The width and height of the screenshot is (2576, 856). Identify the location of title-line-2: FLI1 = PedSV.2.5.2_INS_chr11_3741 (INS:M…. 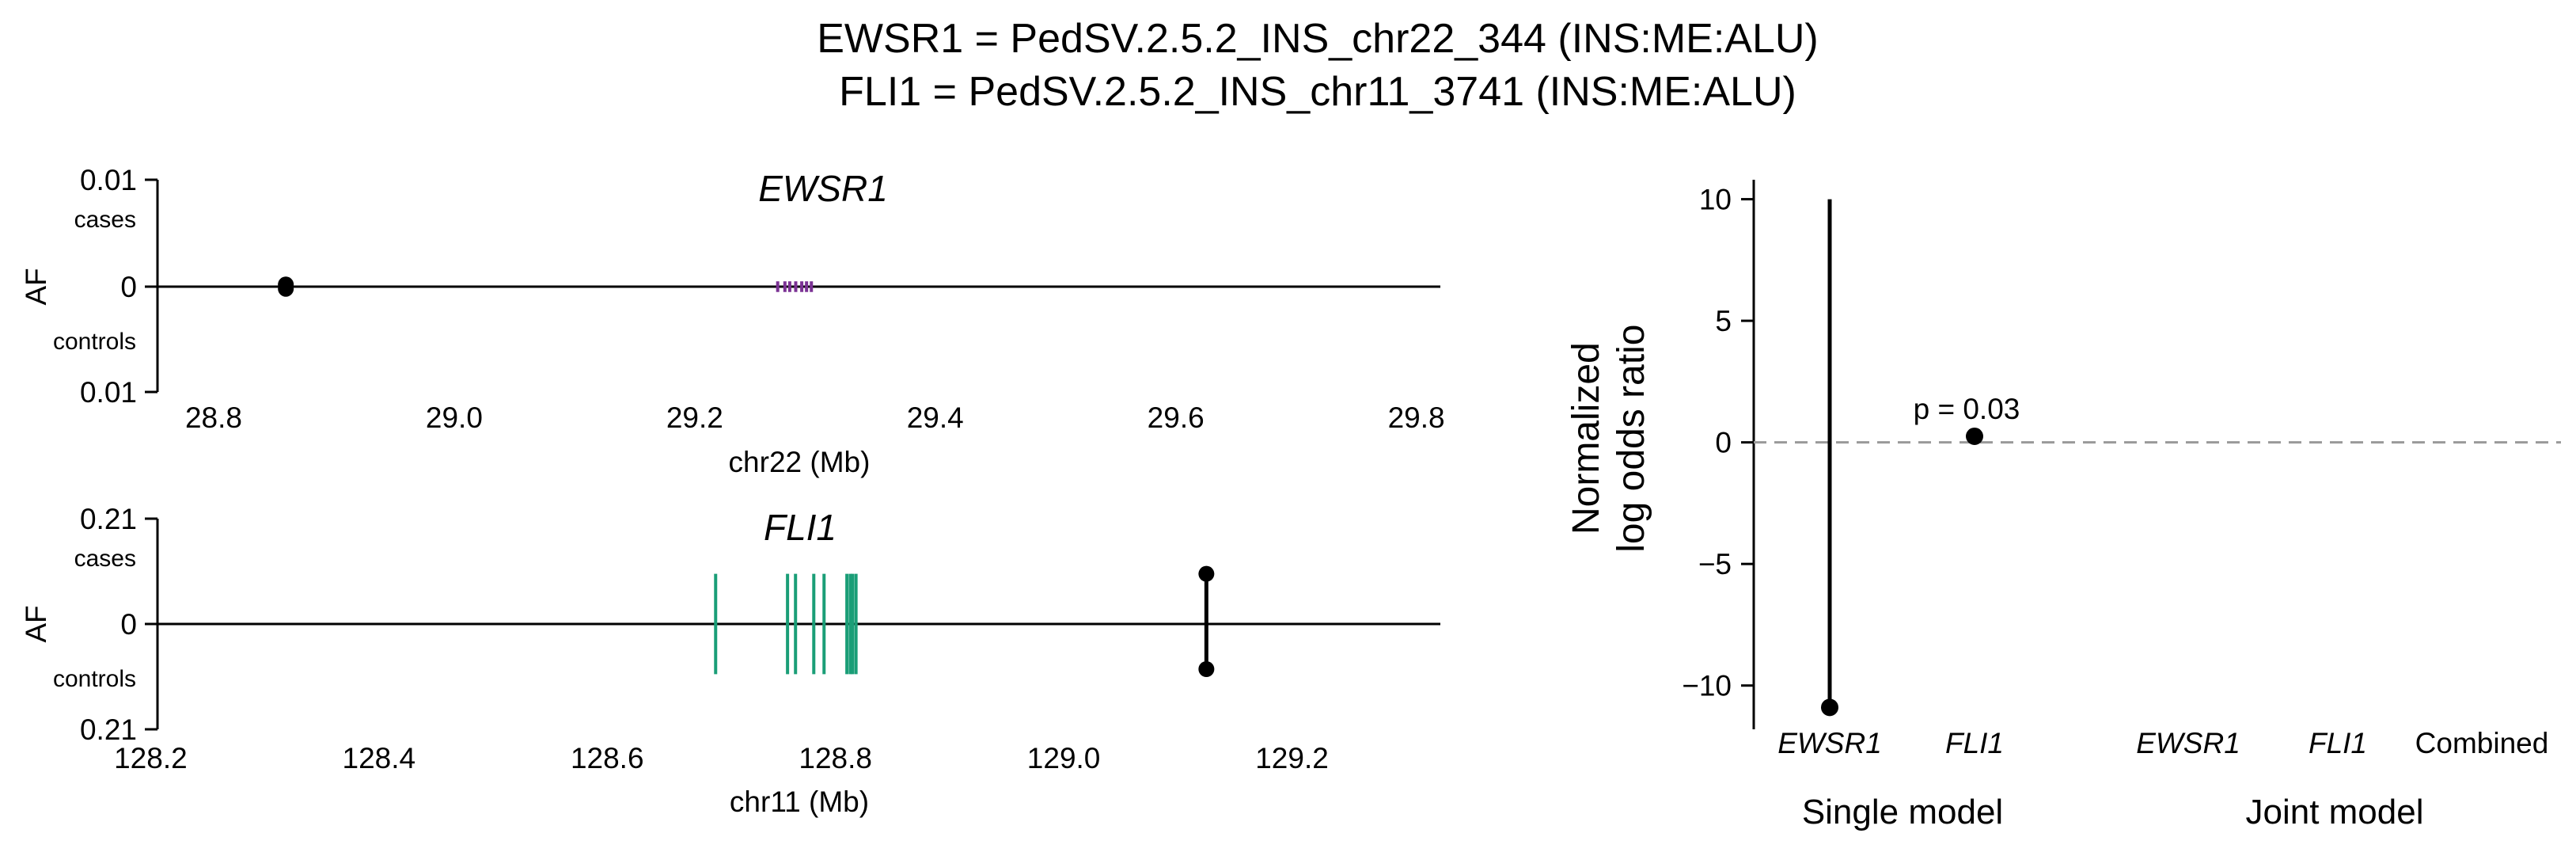
(1317, 92).